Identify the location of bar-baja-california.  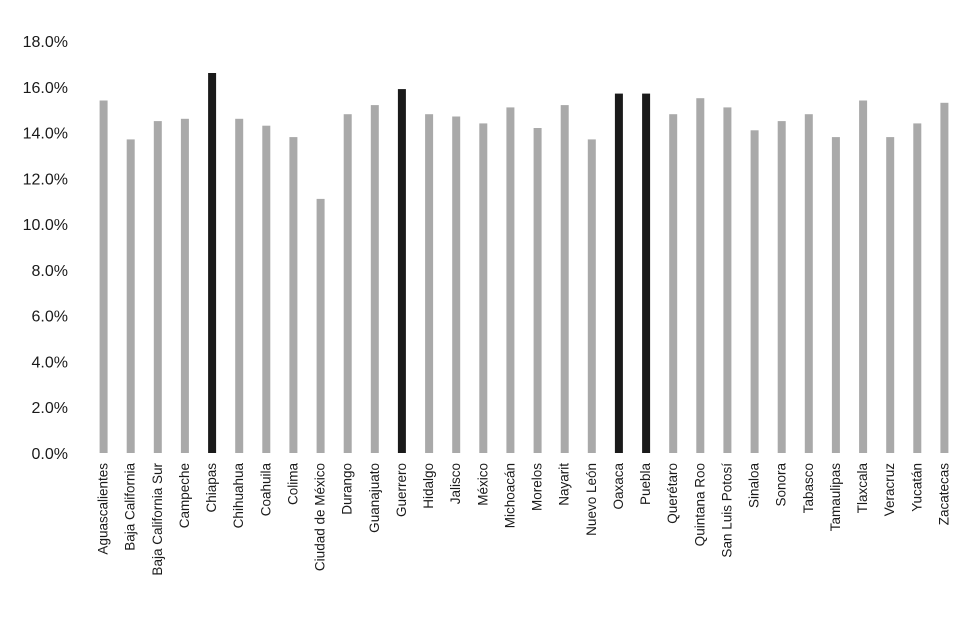
(130, 296).